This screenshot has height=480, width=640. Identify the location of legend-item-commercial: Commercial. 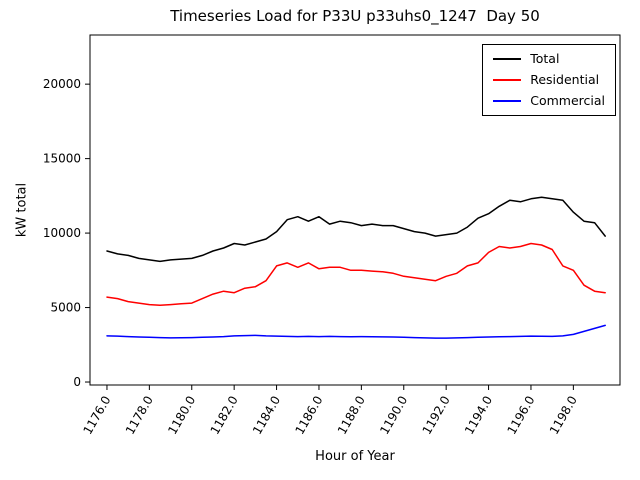
(549, 101).